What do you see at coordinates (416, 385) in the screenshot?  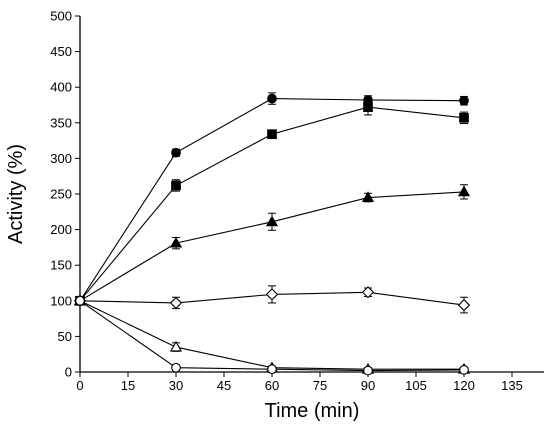 I see `x-tick-label: 105` at bounding box center [416, 385].